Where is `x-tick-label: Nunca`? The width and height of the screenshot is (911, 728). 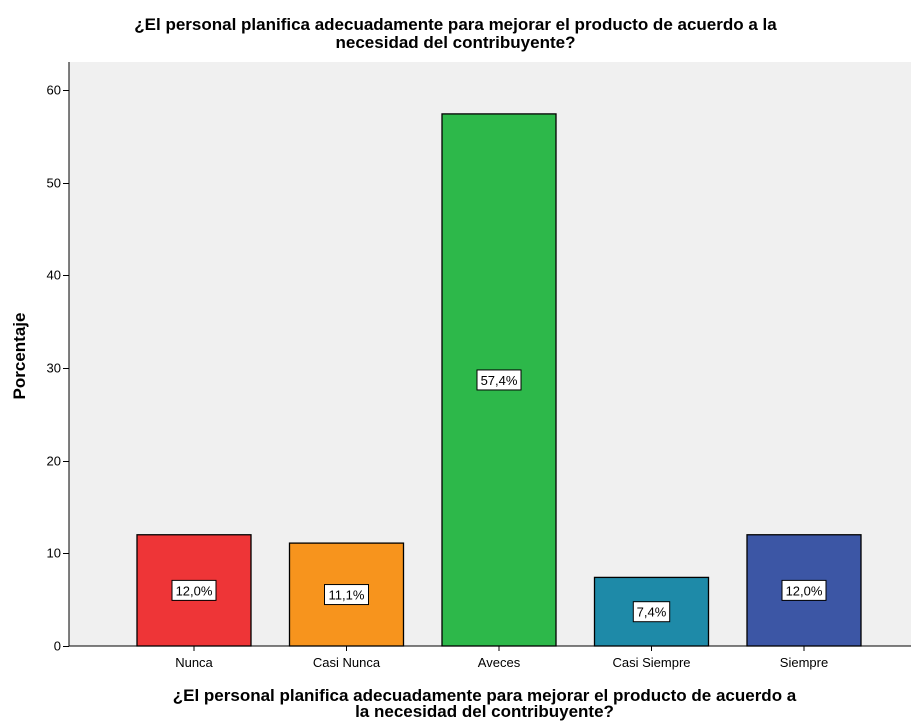 x-tick-label: Nunca is located at coordinates (194, 662).